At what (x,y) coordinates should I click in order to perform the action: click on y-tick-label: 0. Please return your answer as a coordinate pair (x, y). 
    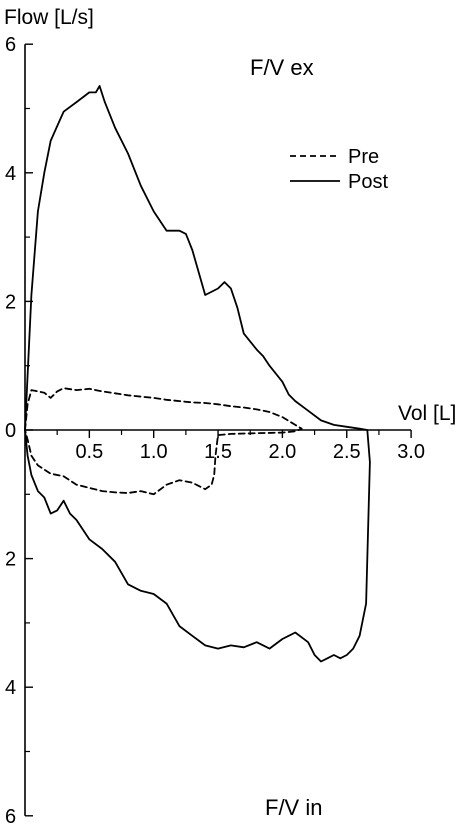
    Looking at the image, I should click on (10, 431).